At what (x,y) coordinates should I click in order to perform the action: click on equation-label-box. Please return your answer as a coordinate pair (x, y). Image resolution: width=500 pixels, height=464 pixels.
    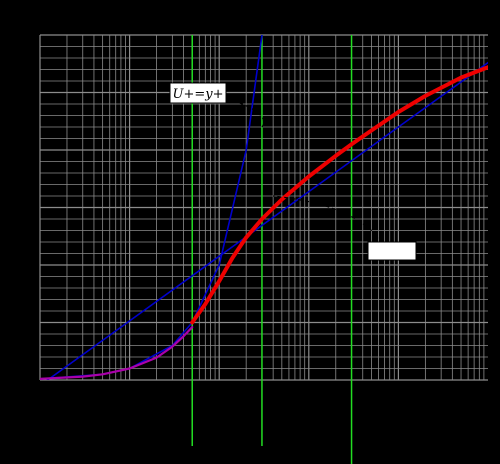
    Looking at the image, I should click on (198, 93).